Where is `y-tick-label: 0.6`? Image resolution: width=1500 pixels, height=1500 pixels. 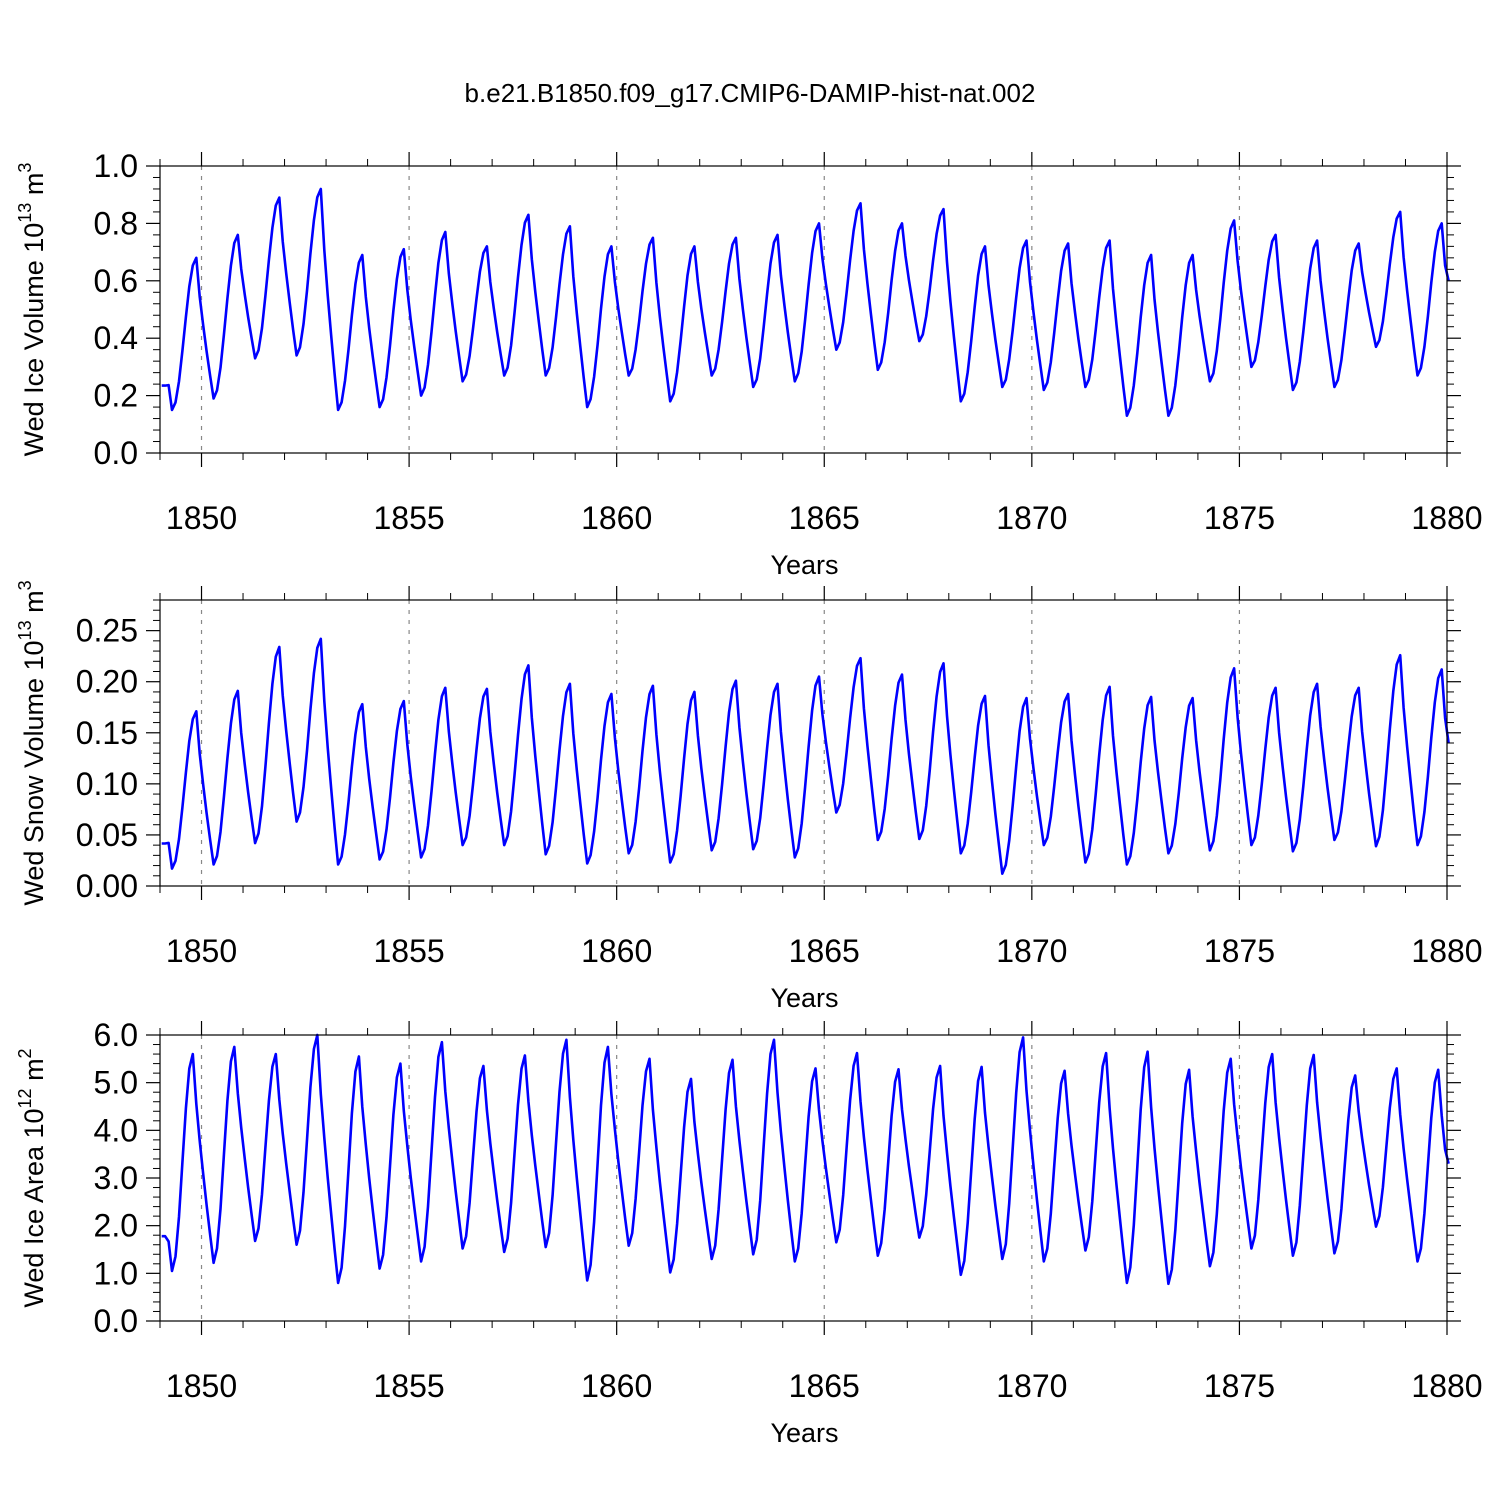 y-tick-label: 0.6 is located at coordinates (116, 281).